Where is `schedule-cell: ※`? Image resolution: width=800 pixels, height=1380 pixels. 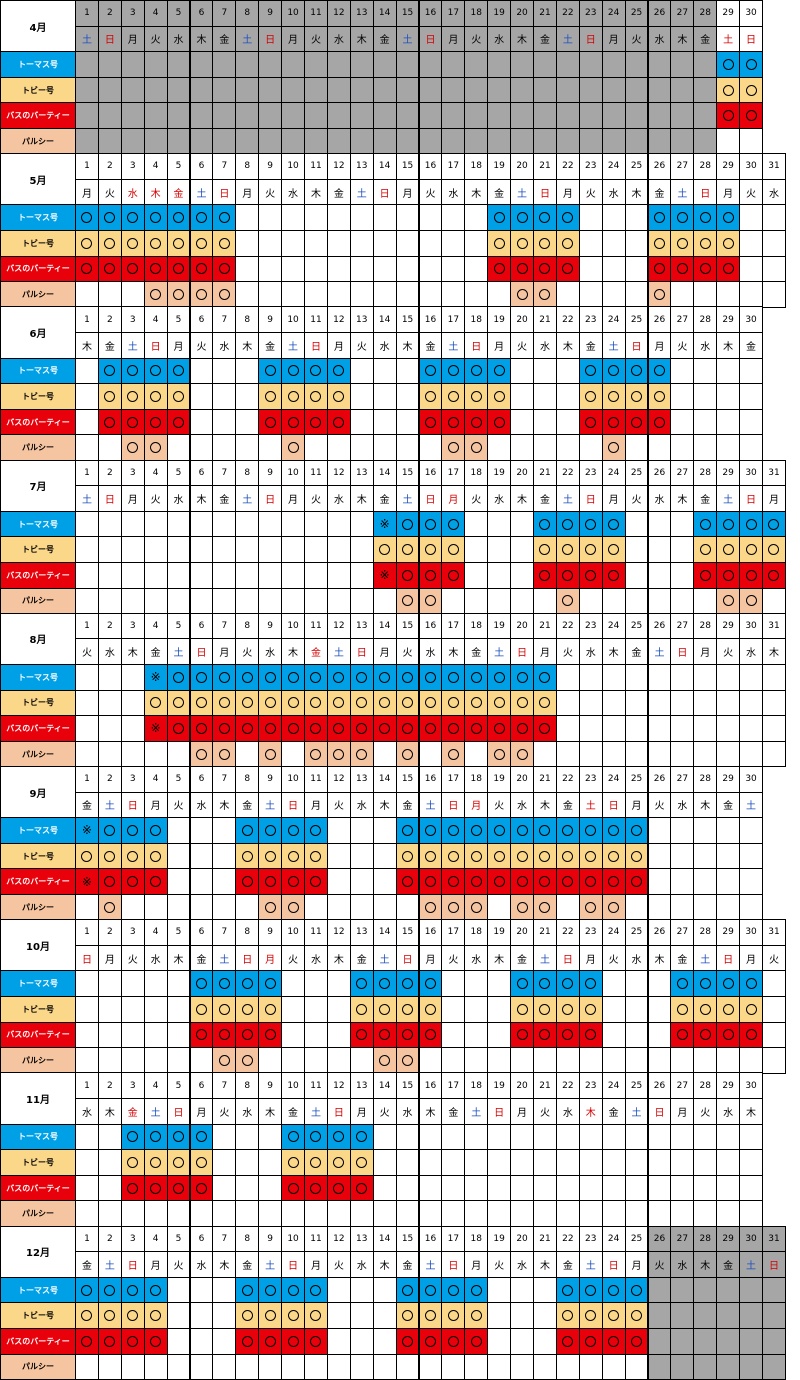
schedule-cell: ※ is located at coordinates (384, 575).